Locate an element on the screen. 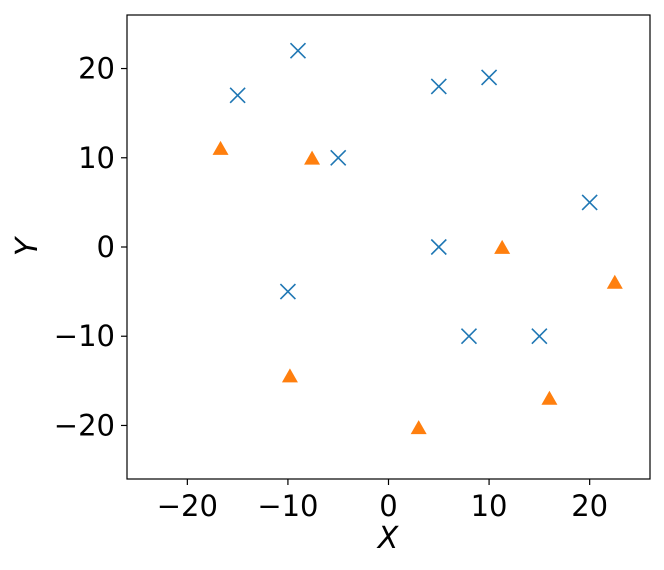 The width and height of the screenshot is (664, 570). y-tick-label: −20 is located at coordinates (84, 425).